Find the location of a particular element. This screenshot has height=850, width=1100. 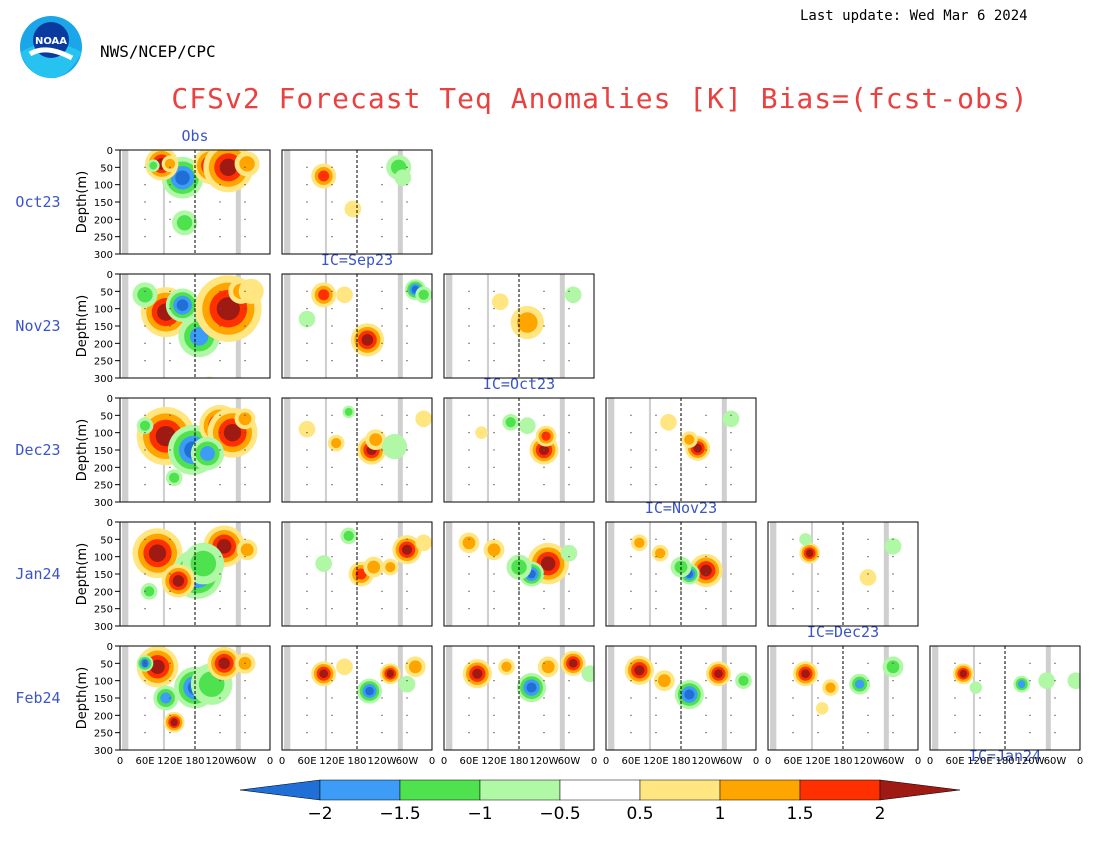

x-tick-label-5-5: 60W is located at coordinates (1055, 761).